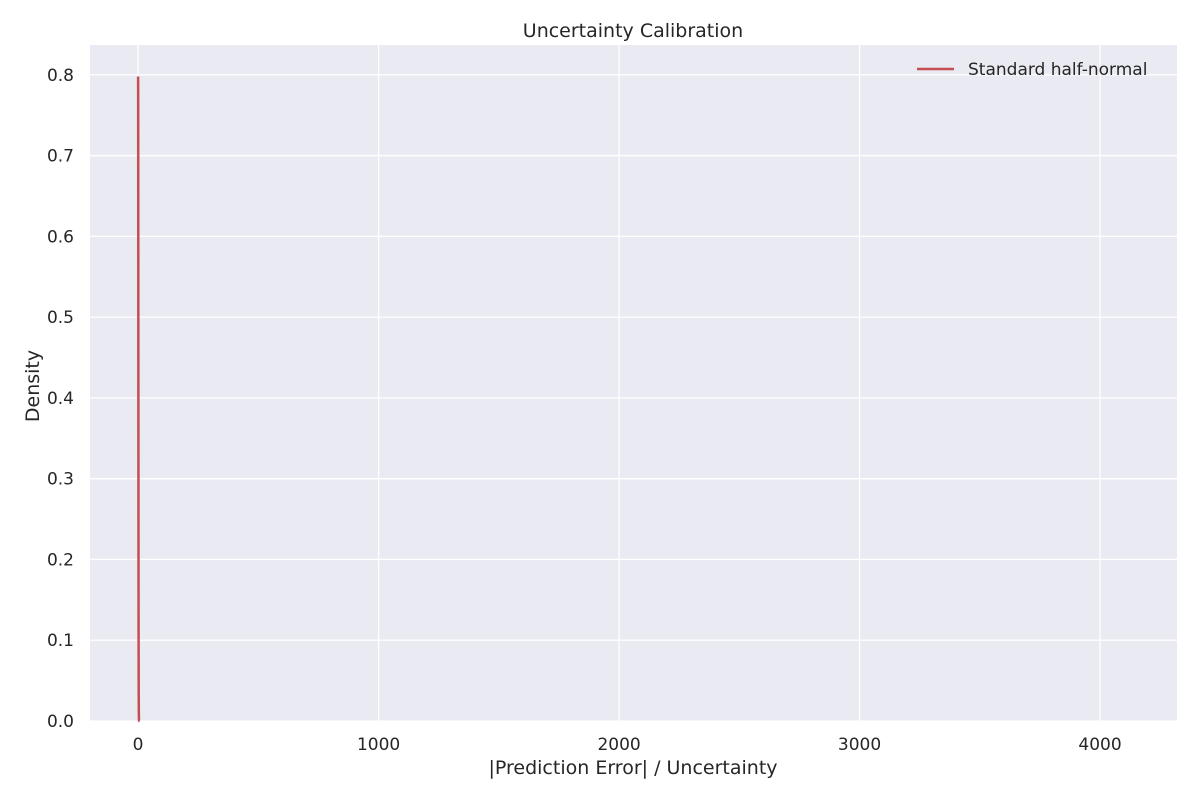 The width and height of the screenshot is (1200, 800). I want to click on series-layer, so click(138, 399).